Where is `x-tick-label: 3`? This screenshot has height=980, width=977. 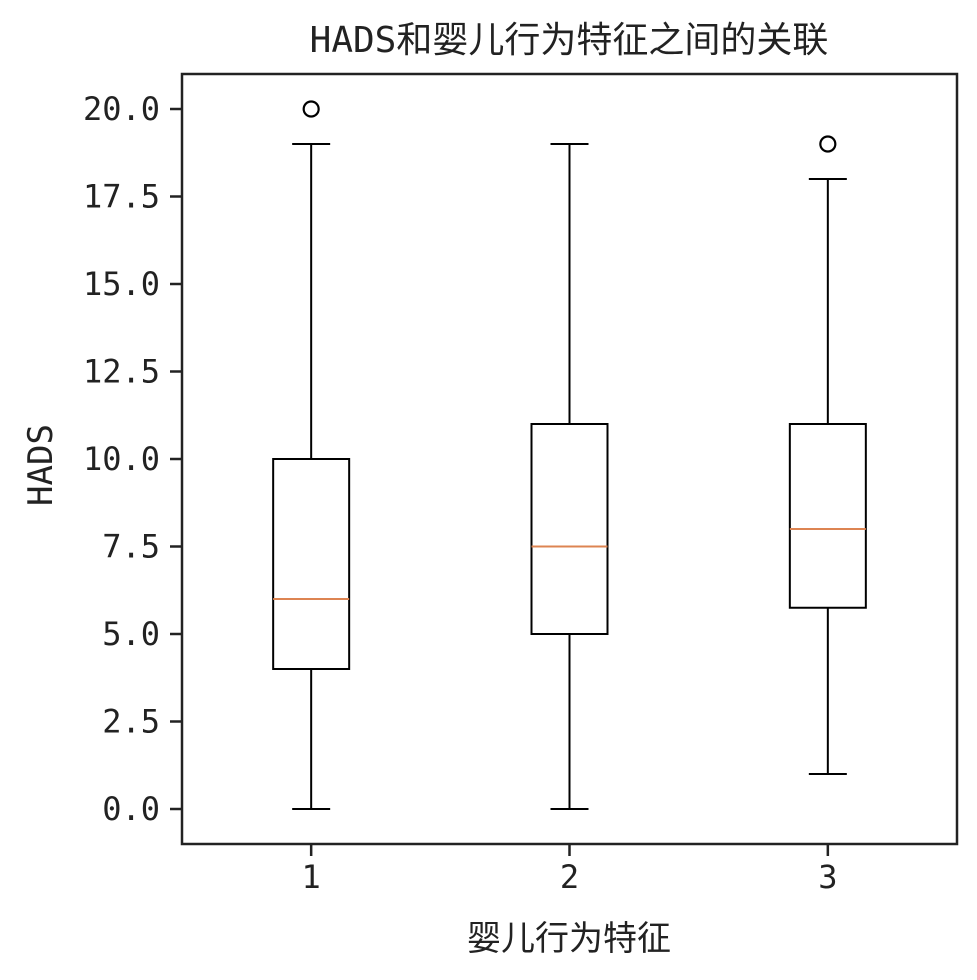
x-tick-label: 3 is located at coordinates (827, 877).